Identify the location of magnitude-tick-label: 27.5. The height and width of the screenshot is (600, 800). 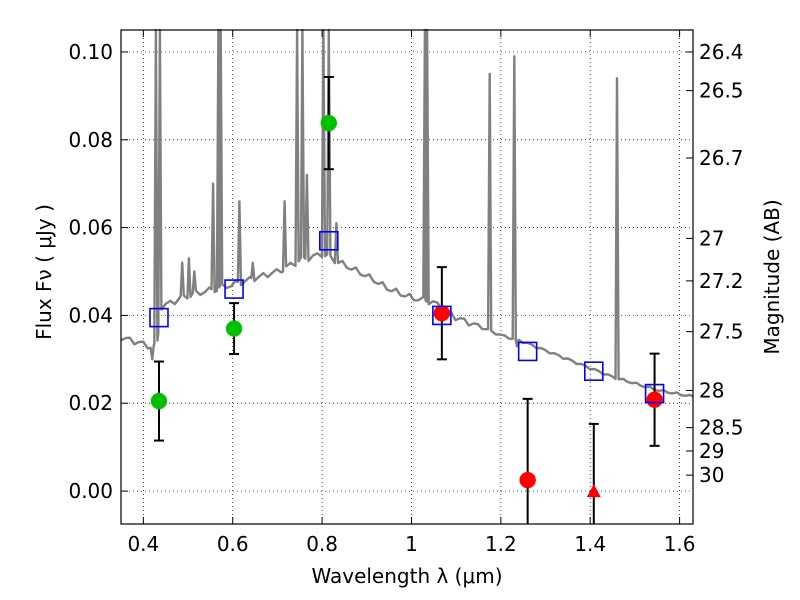
(721, 332).